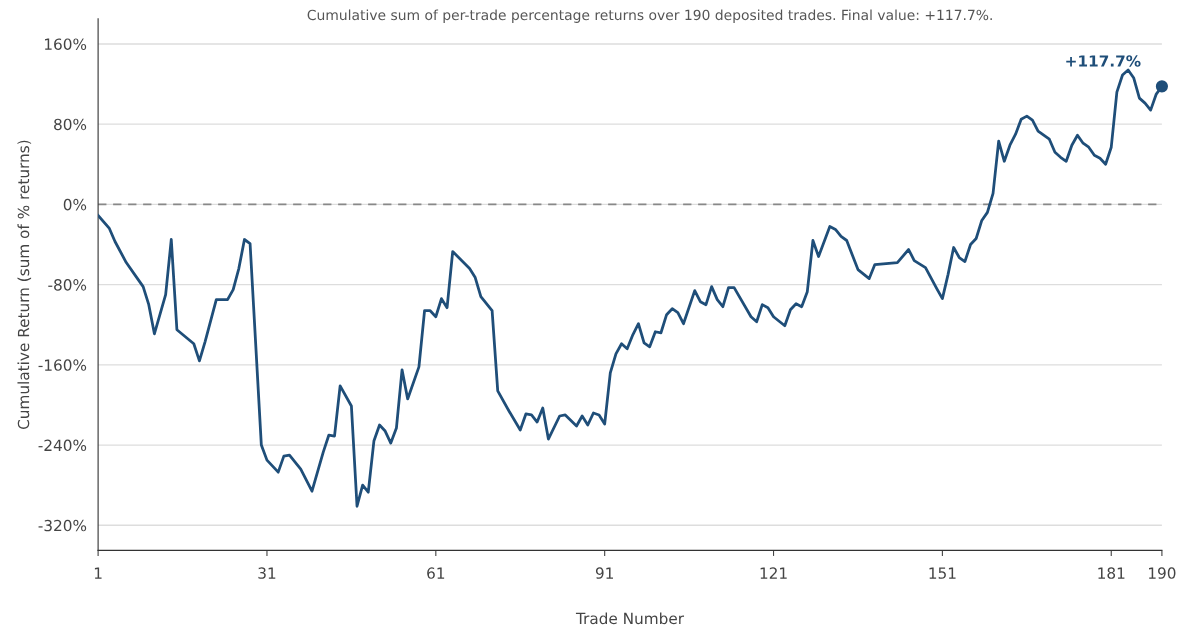  What do you see at coordinates (773, 573) in the screenshot?
I see `x-tick-label: 121` at bounding box center [773, 573].